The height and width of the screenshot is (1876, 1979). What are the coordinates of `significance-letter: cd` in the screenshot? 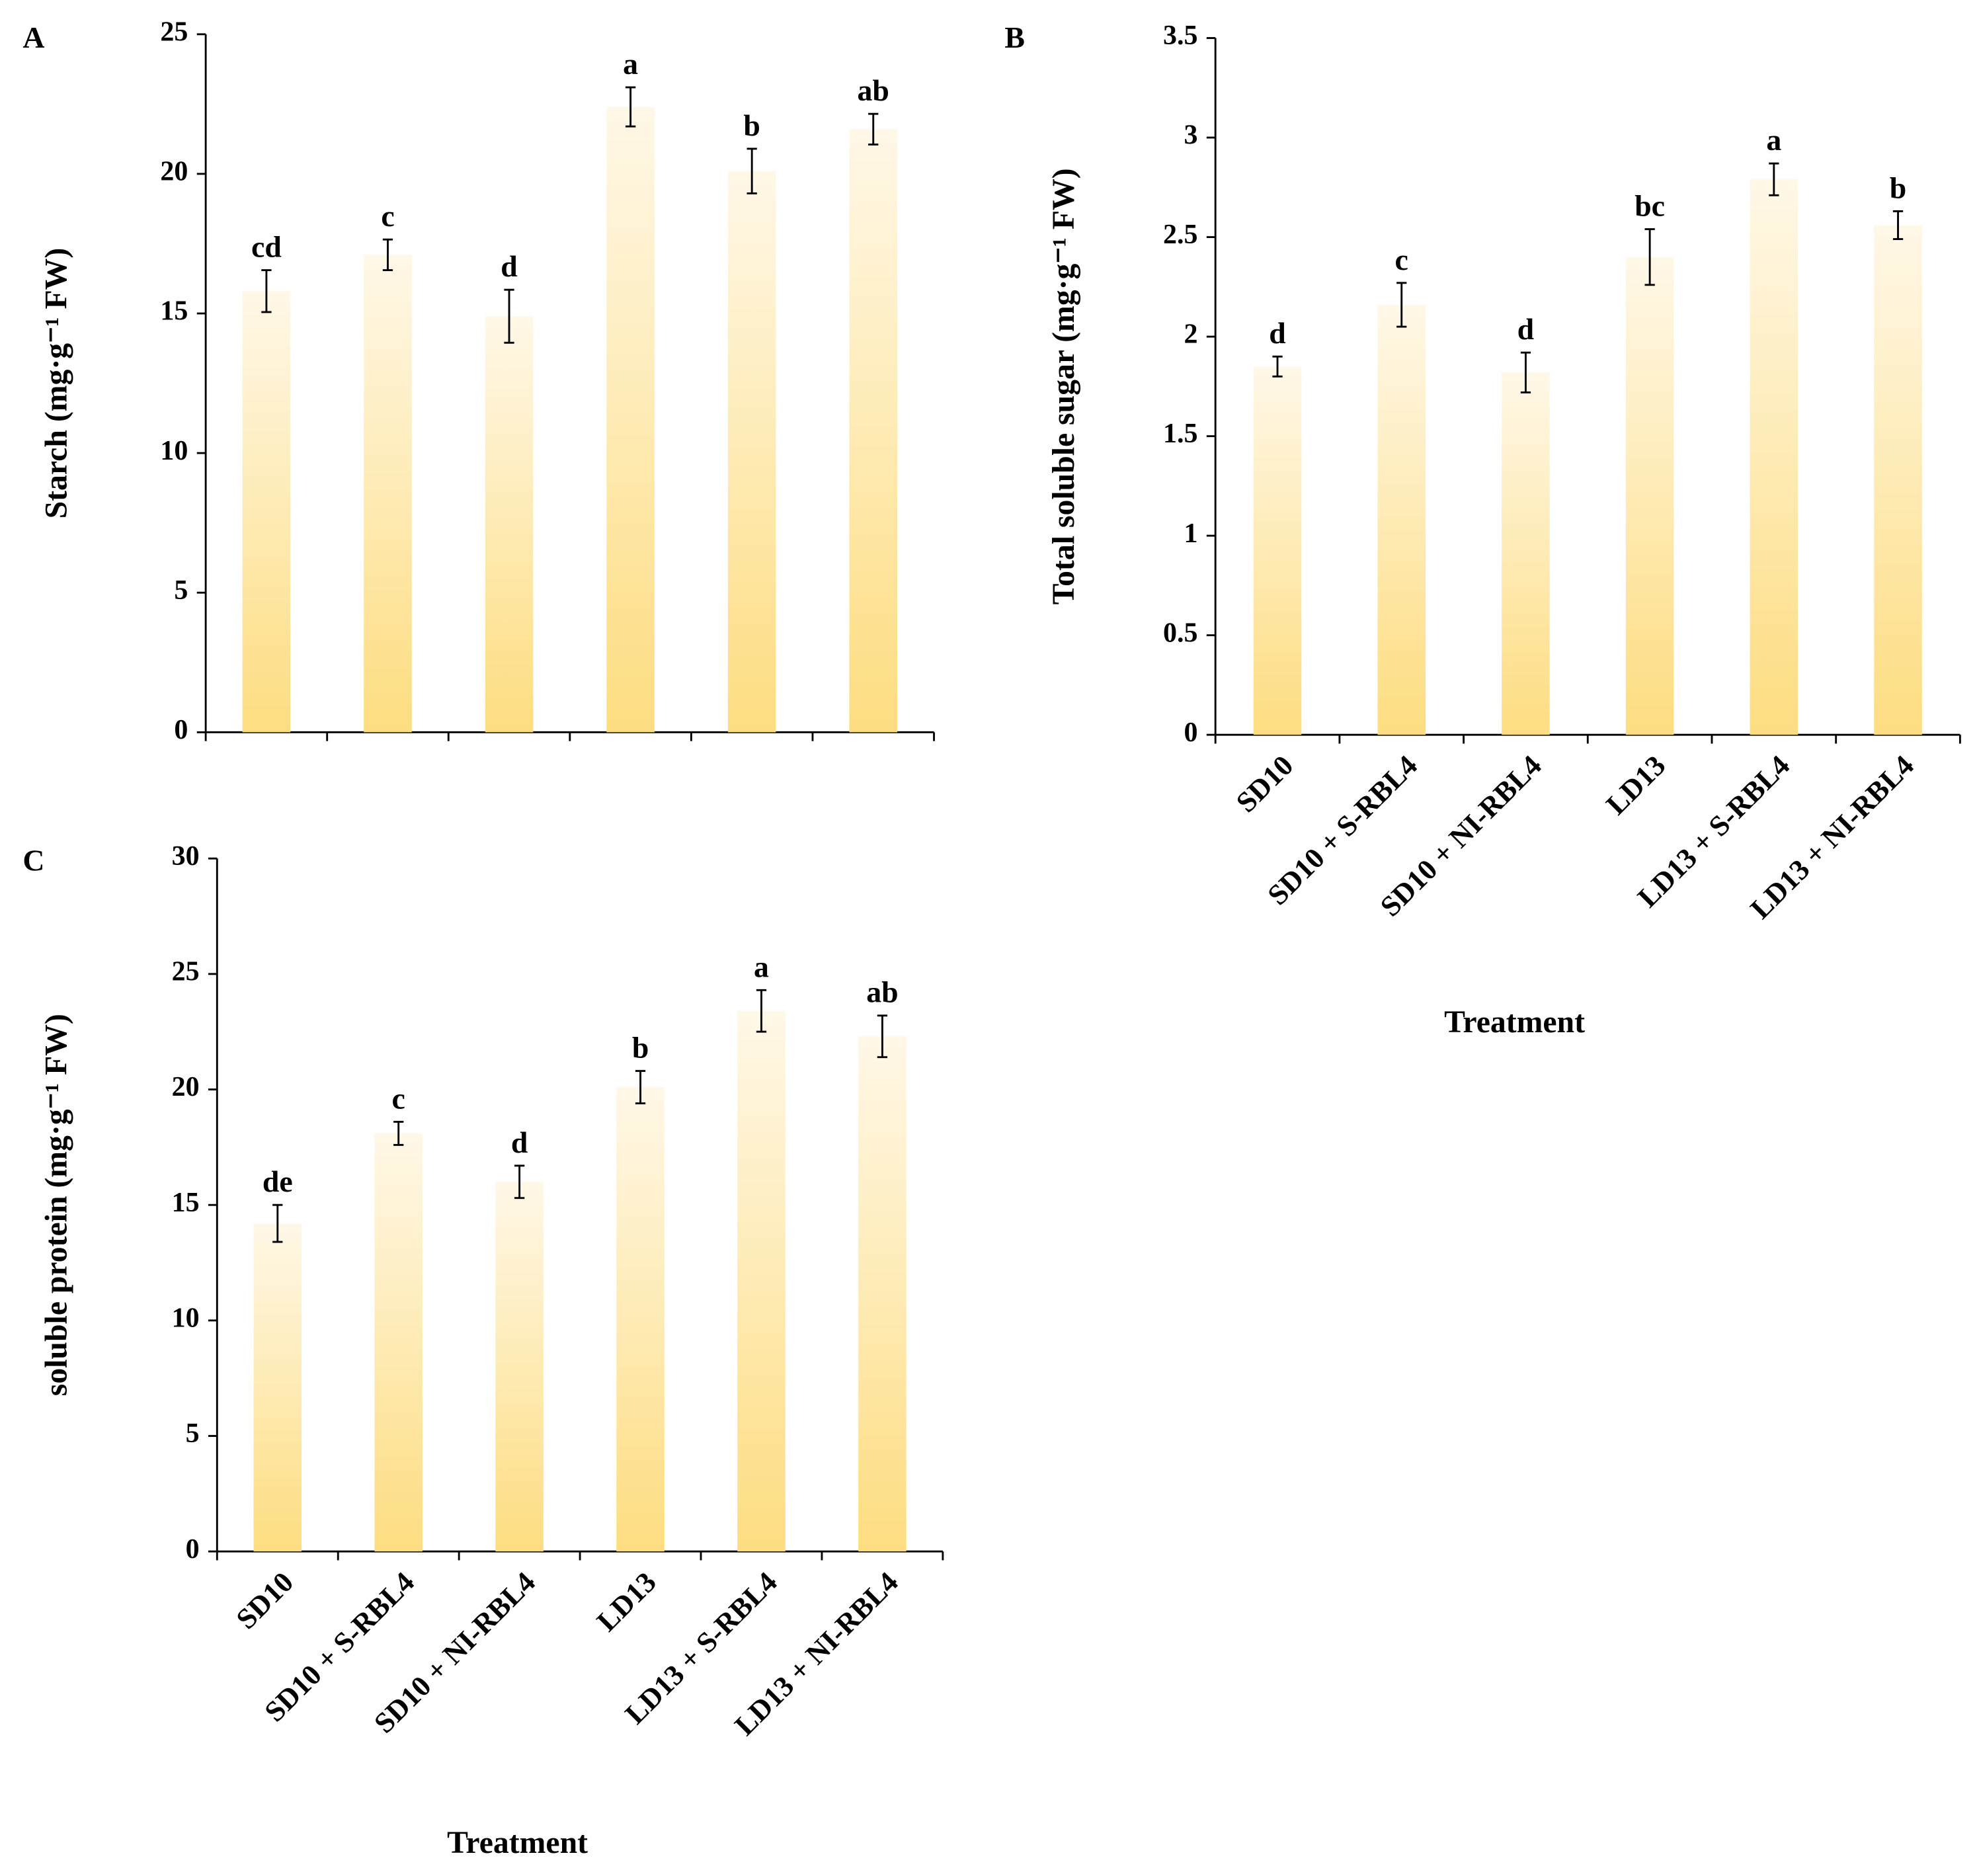 It's located at (266, 247).